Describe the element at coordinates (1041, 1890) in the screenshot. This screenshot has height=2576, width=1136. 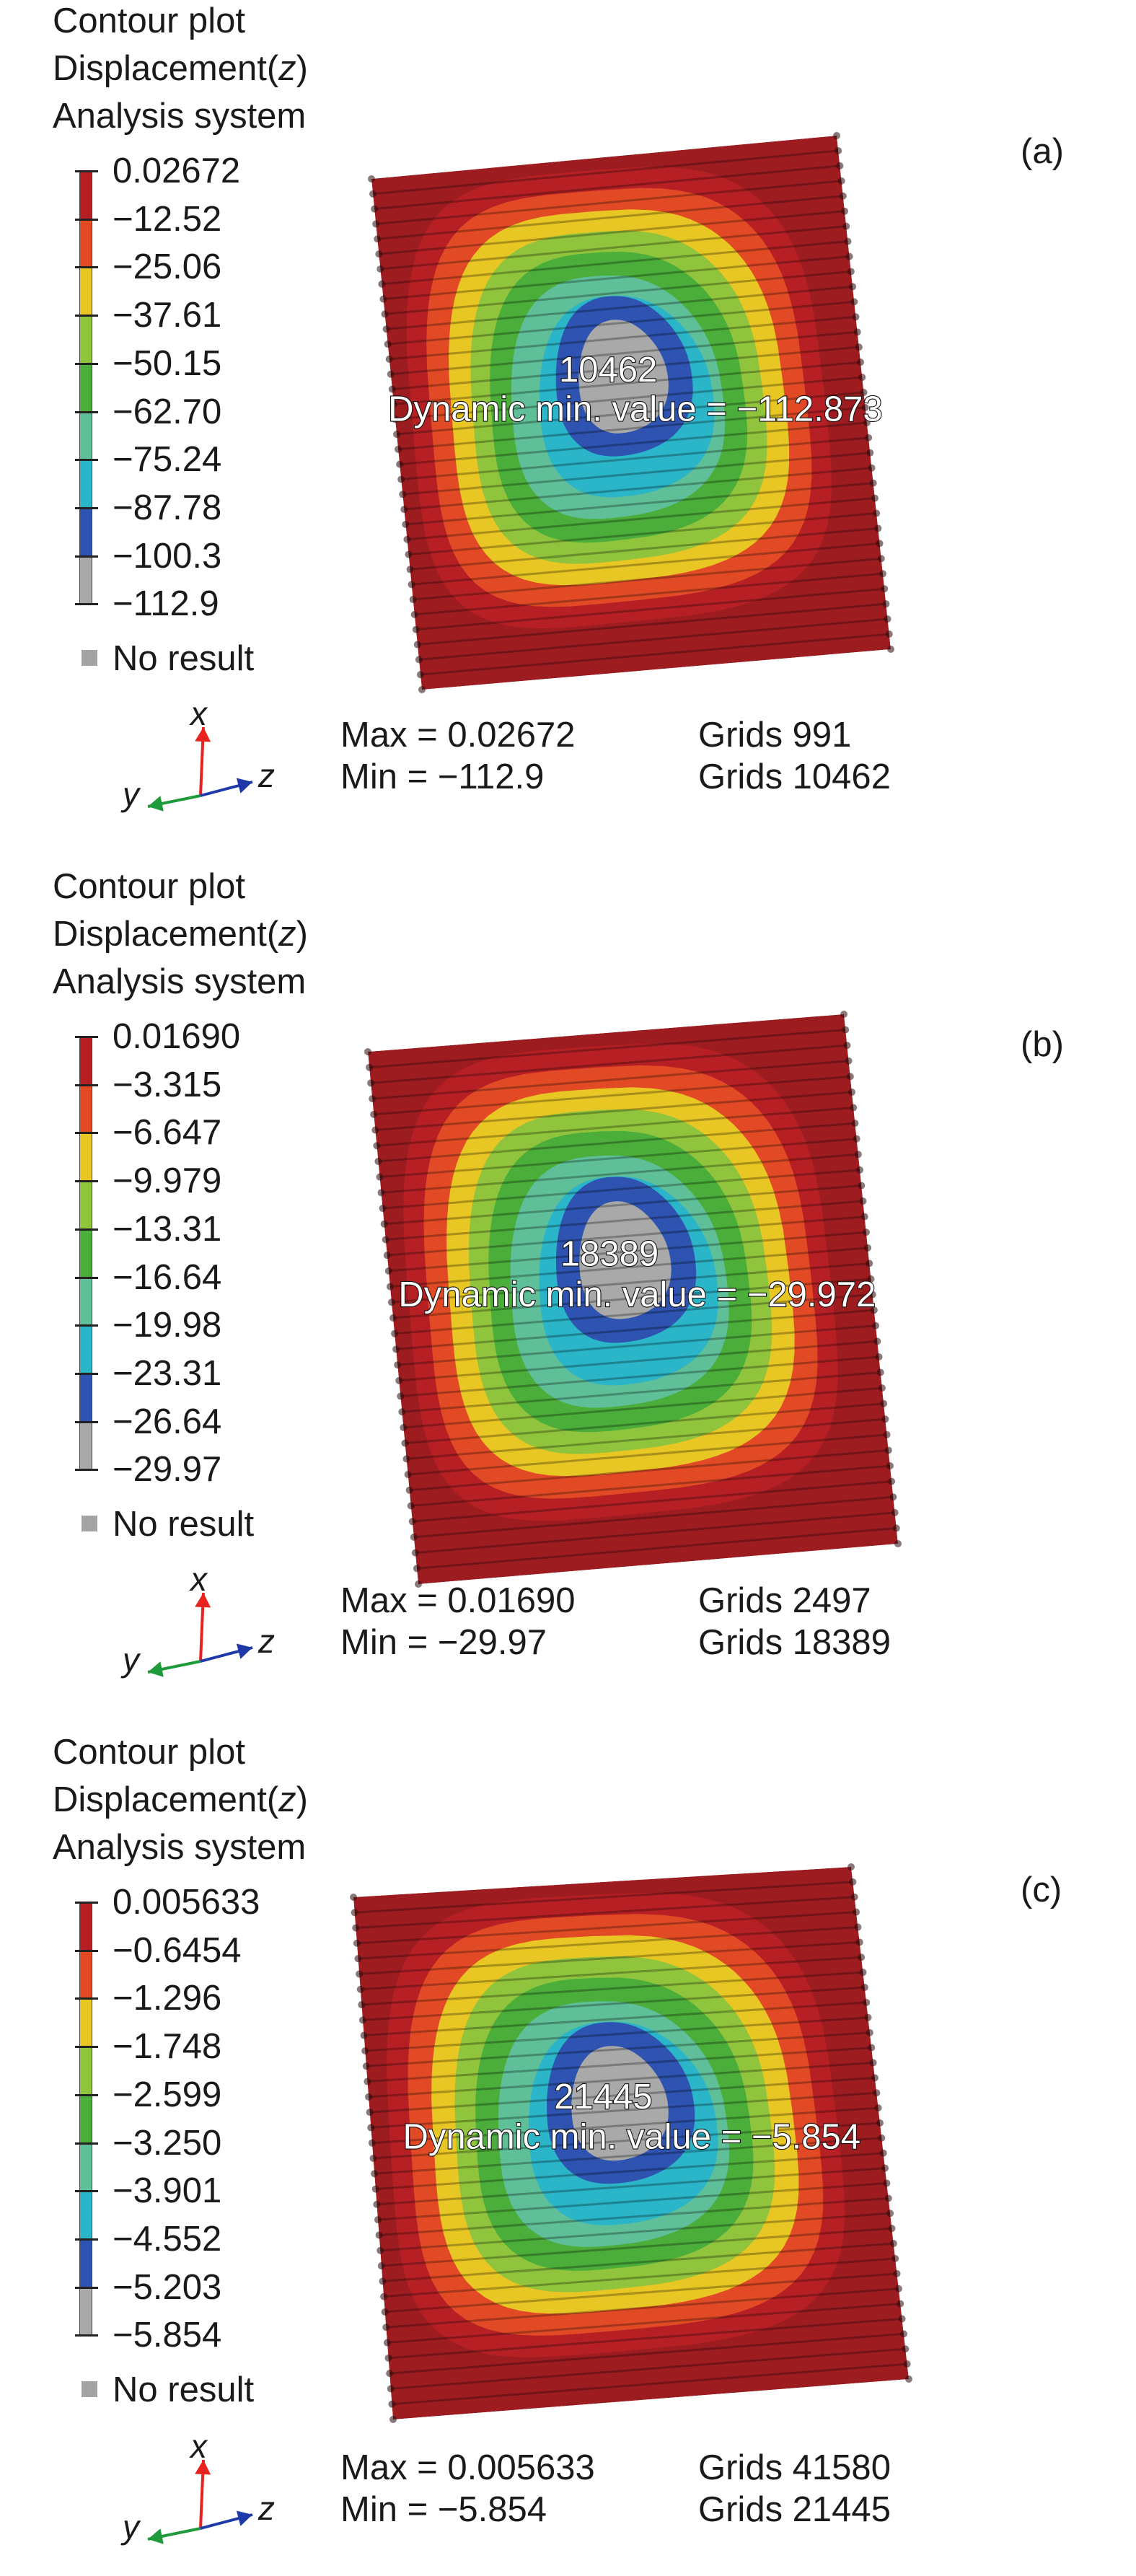
I see `panel-label: (c)` at that location.